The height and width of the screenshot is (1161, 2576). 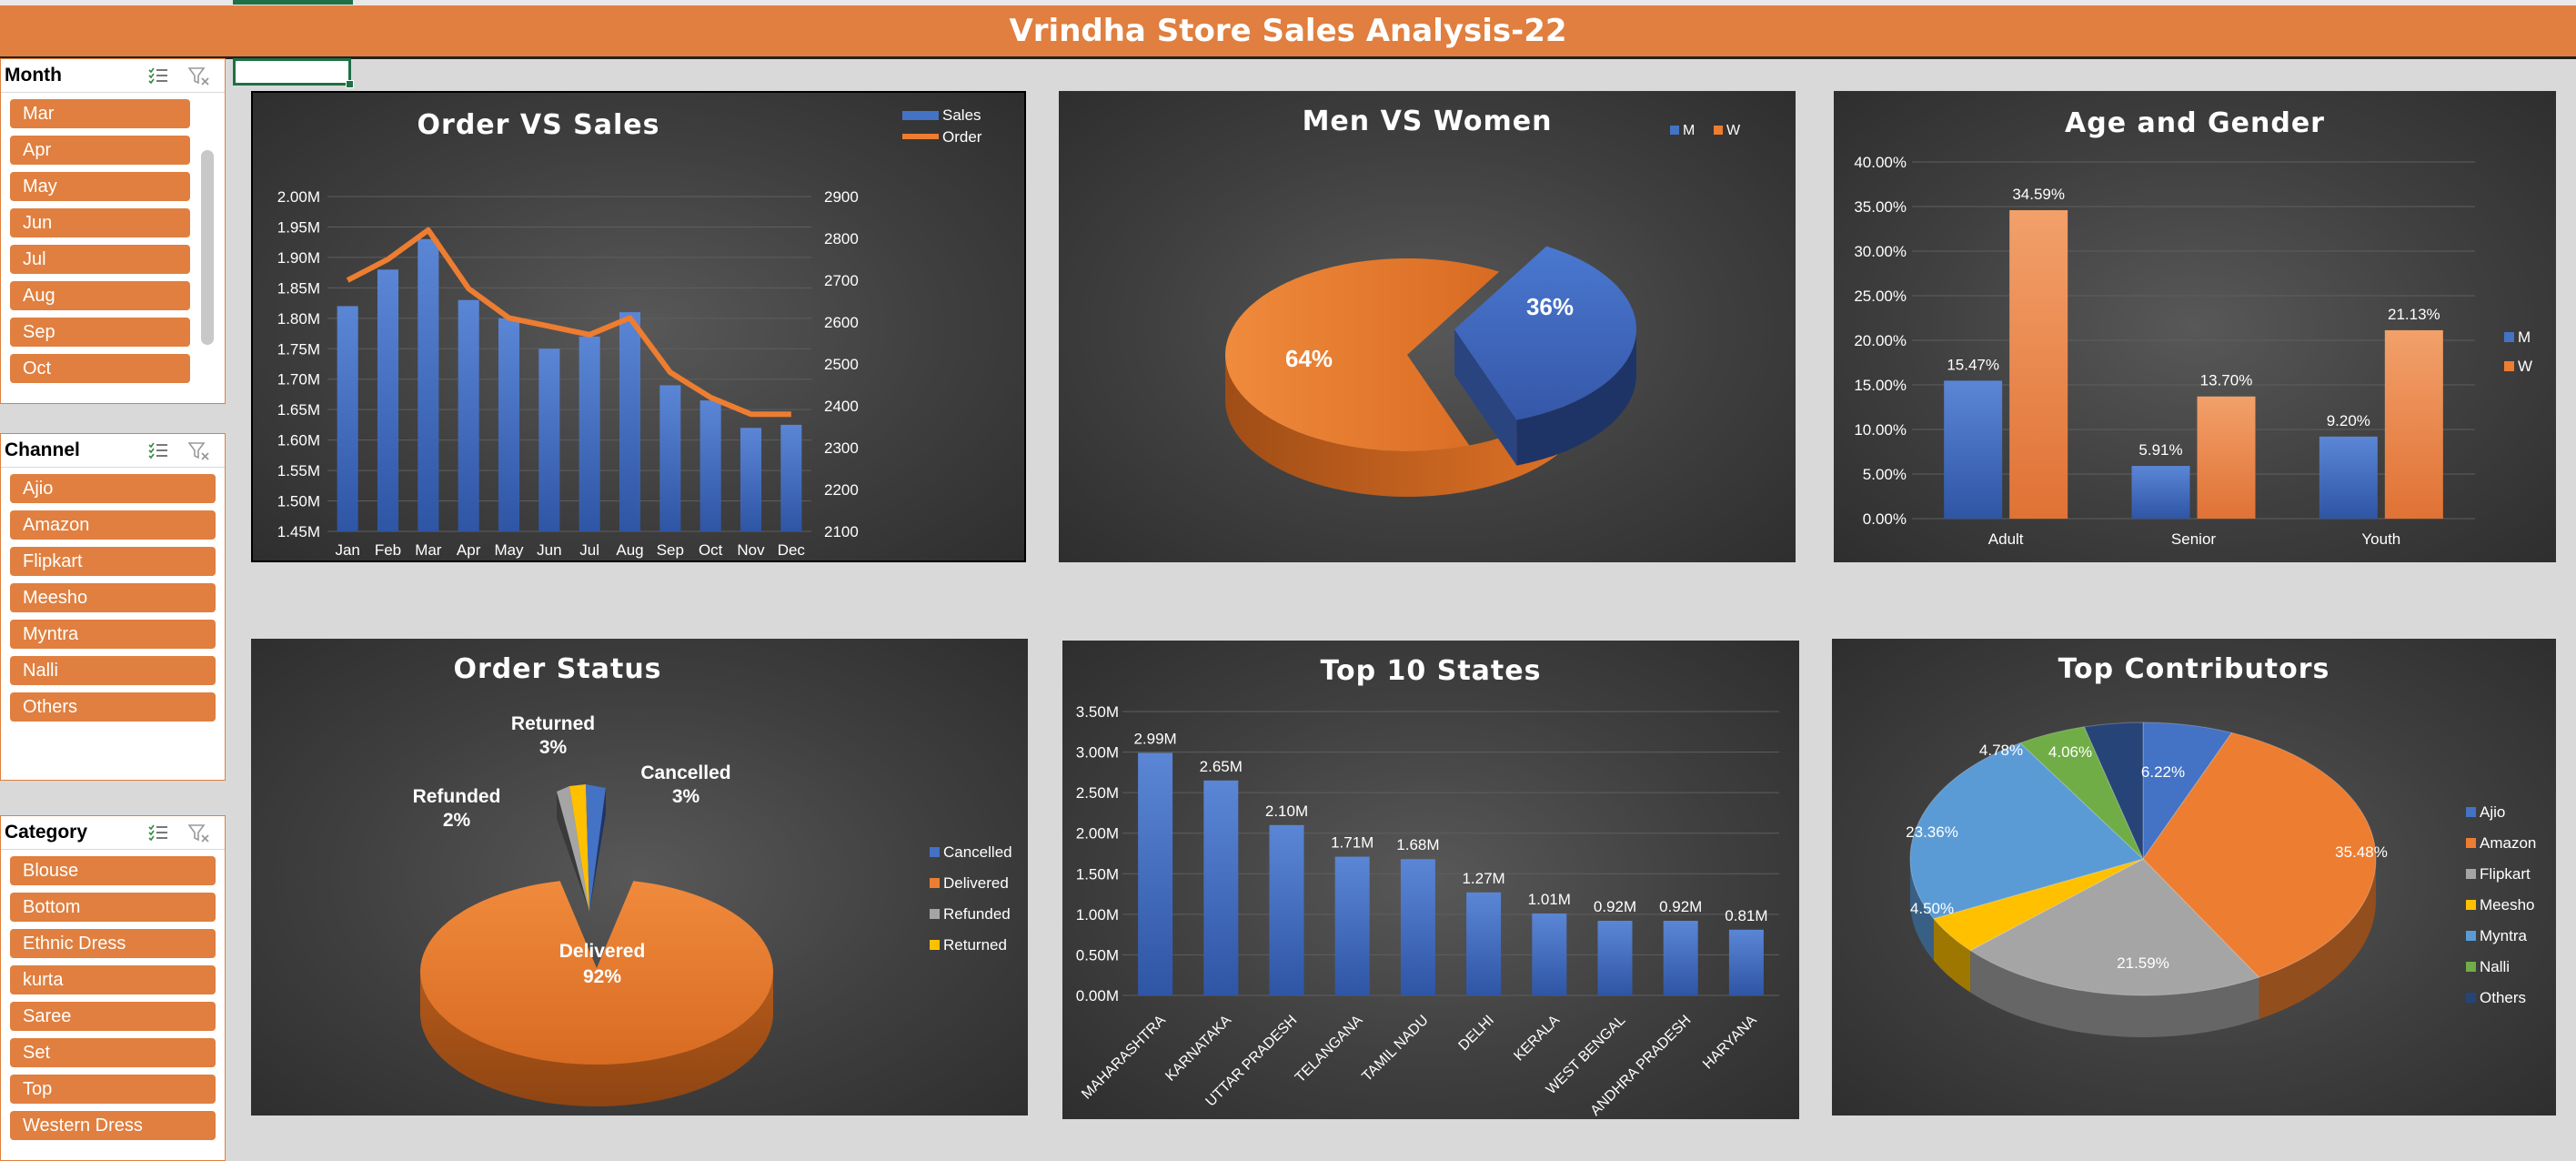 What do you see at coordinates (1417, 844) in the screenshot?
I see `bar-value-label: 1.68M` at bounding box center [1417, 844].